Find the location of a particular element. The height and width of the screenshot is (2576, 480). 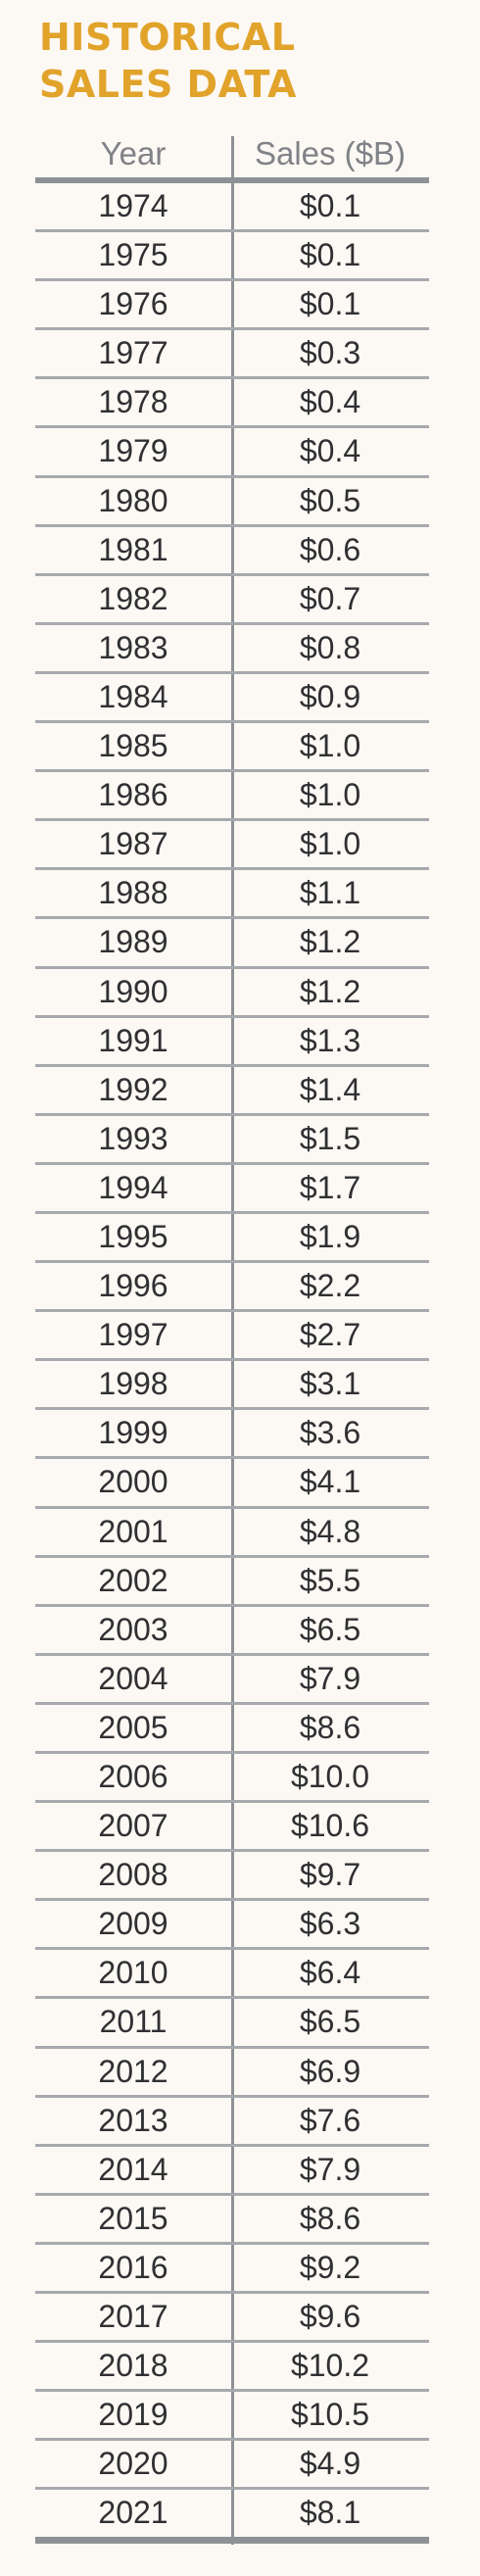

table-row: 1997 $2.7 is located at coordinates (232, 1337).